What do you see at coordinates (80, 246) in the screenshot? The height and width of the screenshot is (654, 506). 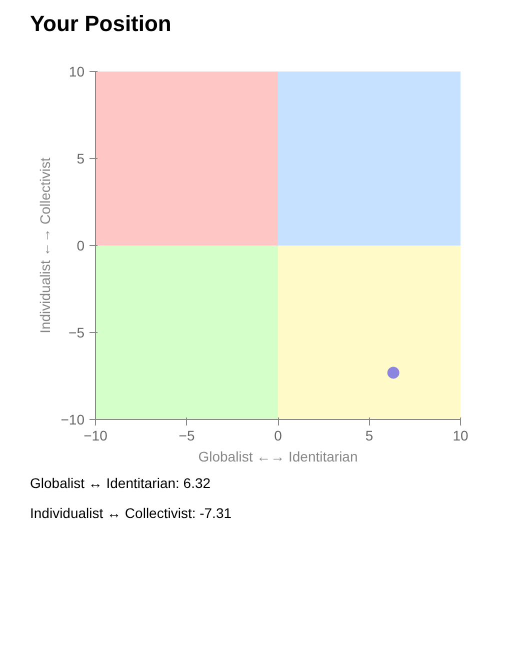 I see `y-tick-label: 0` at bounding box center [80, 246].